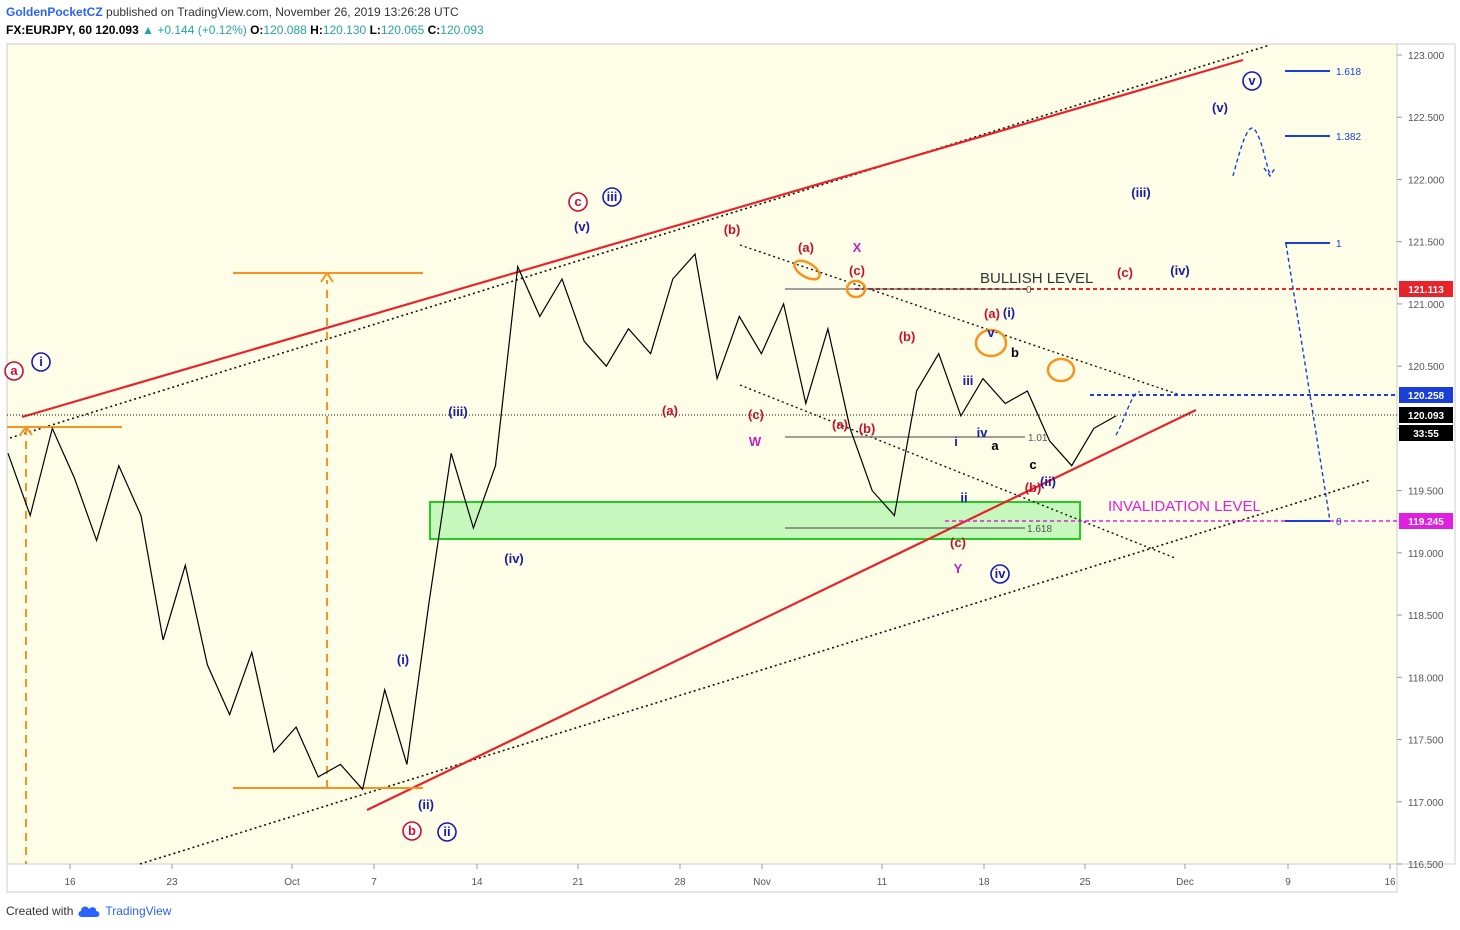 This screenshot has width=1460, height=930. I want to click on support-zone, so click(755, 520).